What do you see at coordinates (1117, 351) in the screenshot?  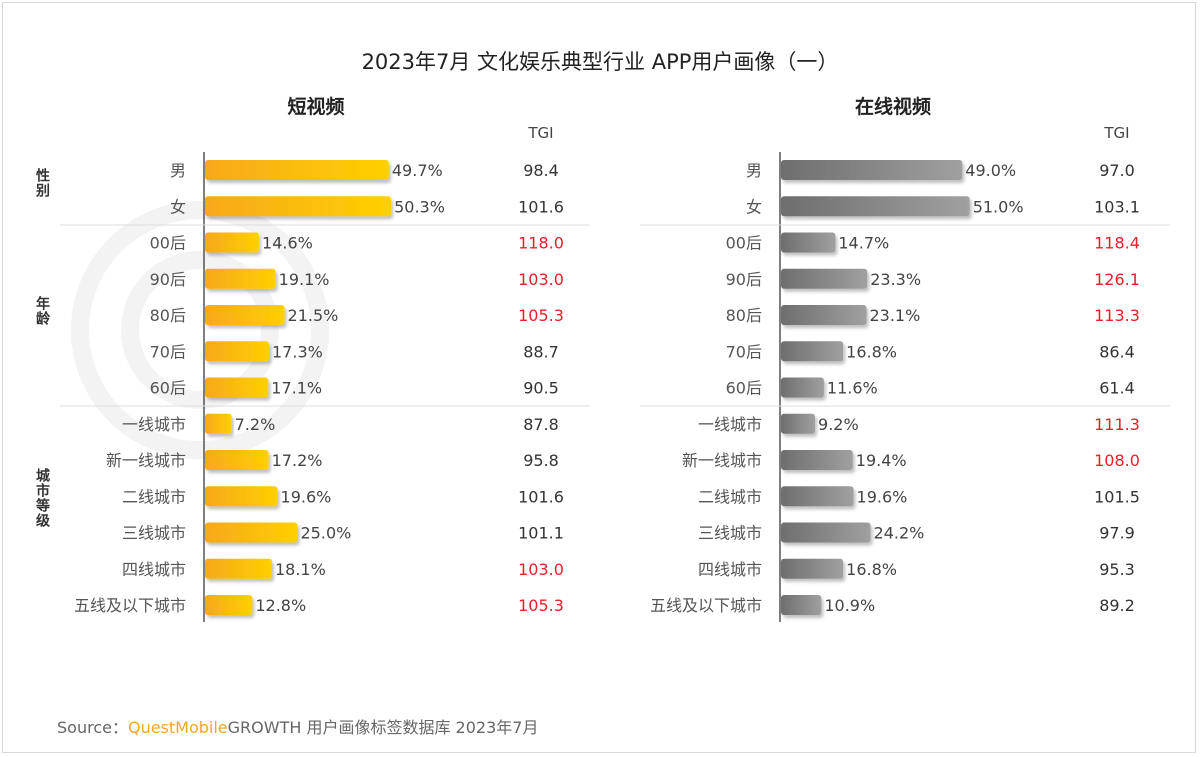 I see `tgi-value: 86.4` at bounding box center [1117, 351].